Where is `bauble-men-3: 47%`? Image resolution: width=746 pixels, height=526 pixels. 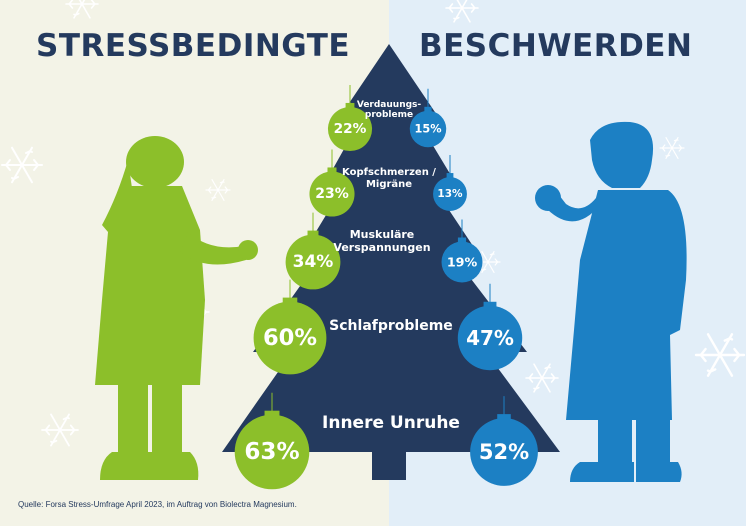 bauble-men-3: 47% is located at coordinates (490, 327).